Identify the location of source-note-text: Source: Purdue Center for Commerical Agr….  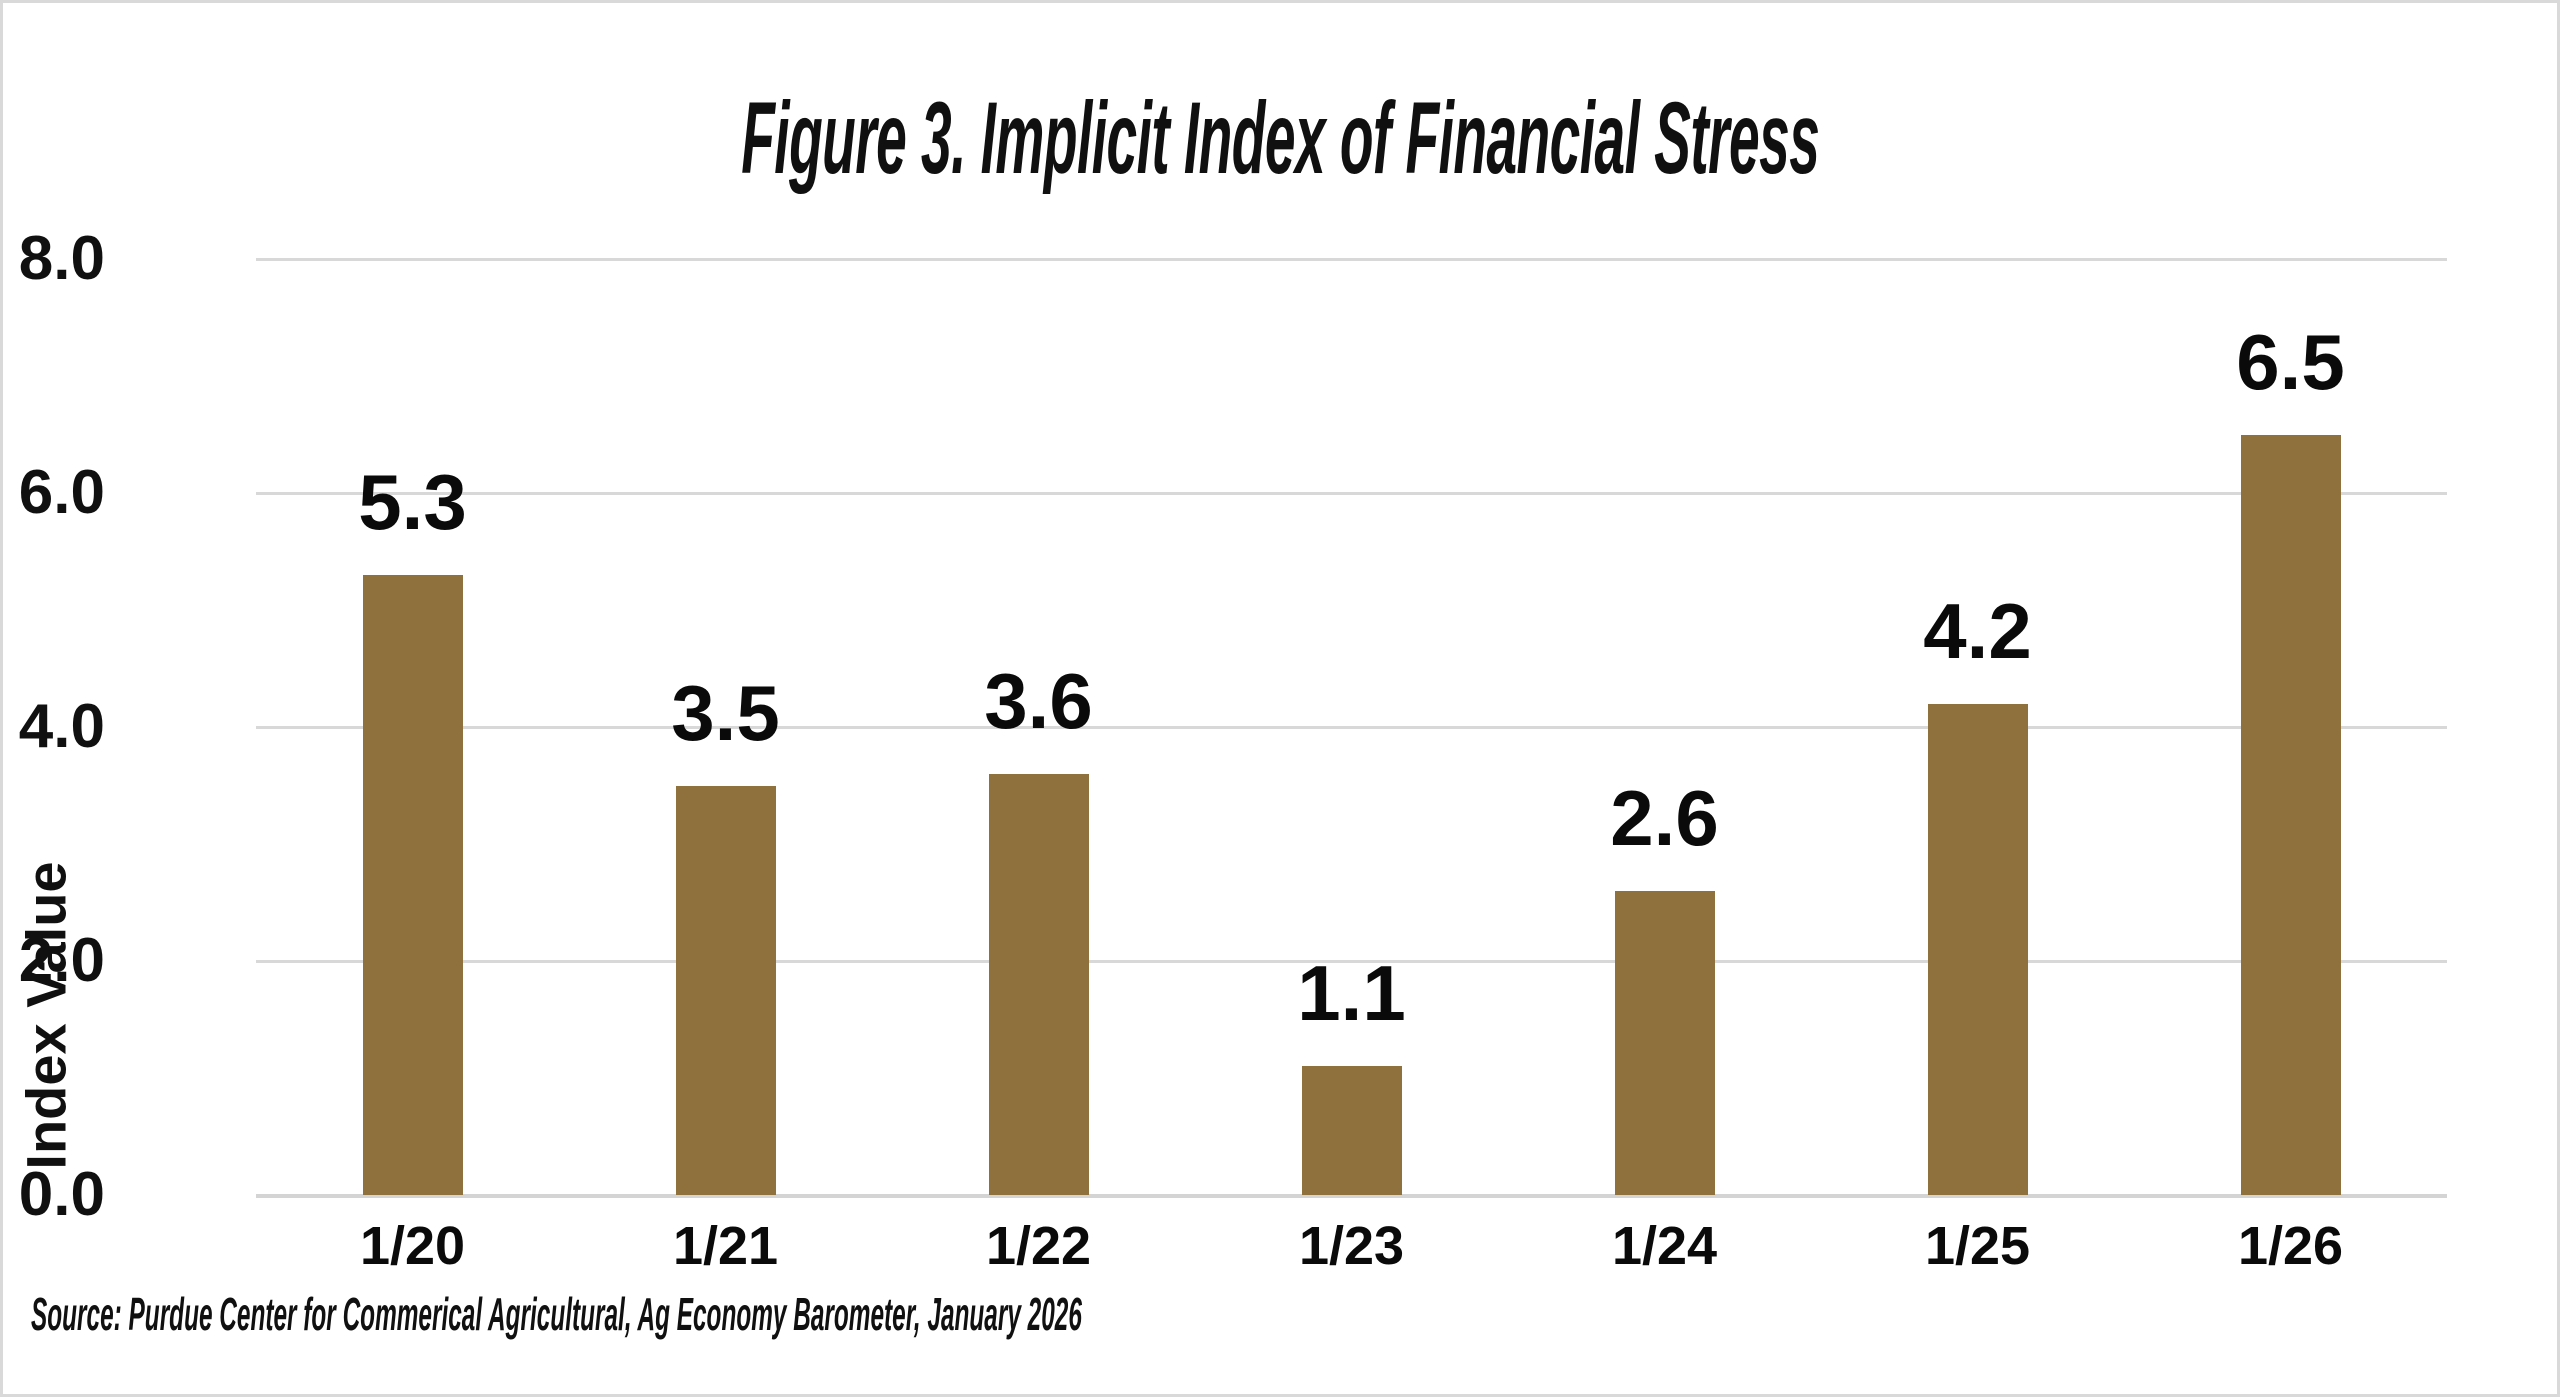
(556, 1314).